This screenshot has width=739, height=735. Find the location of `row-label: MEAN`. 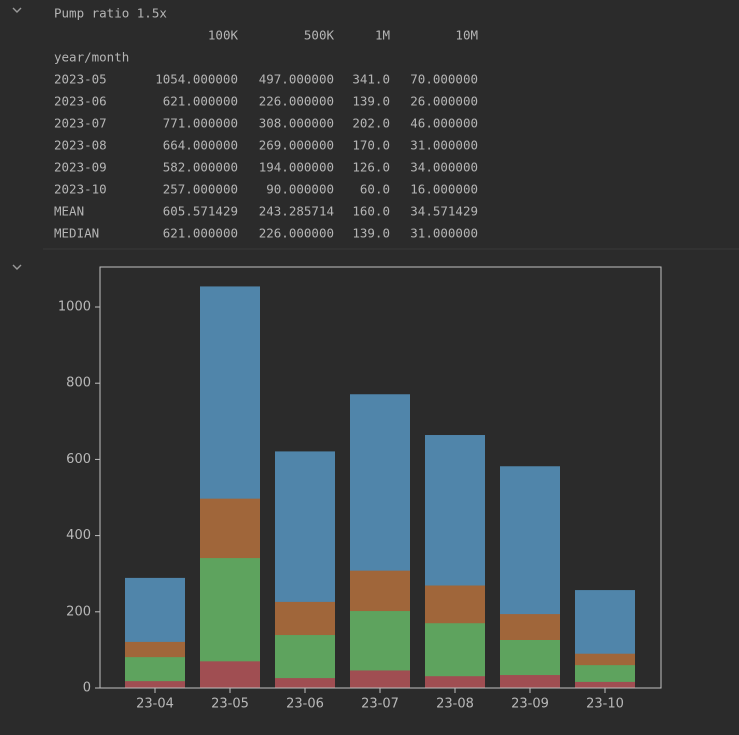

row-label: MEAN is located at coordinates (69, 211).